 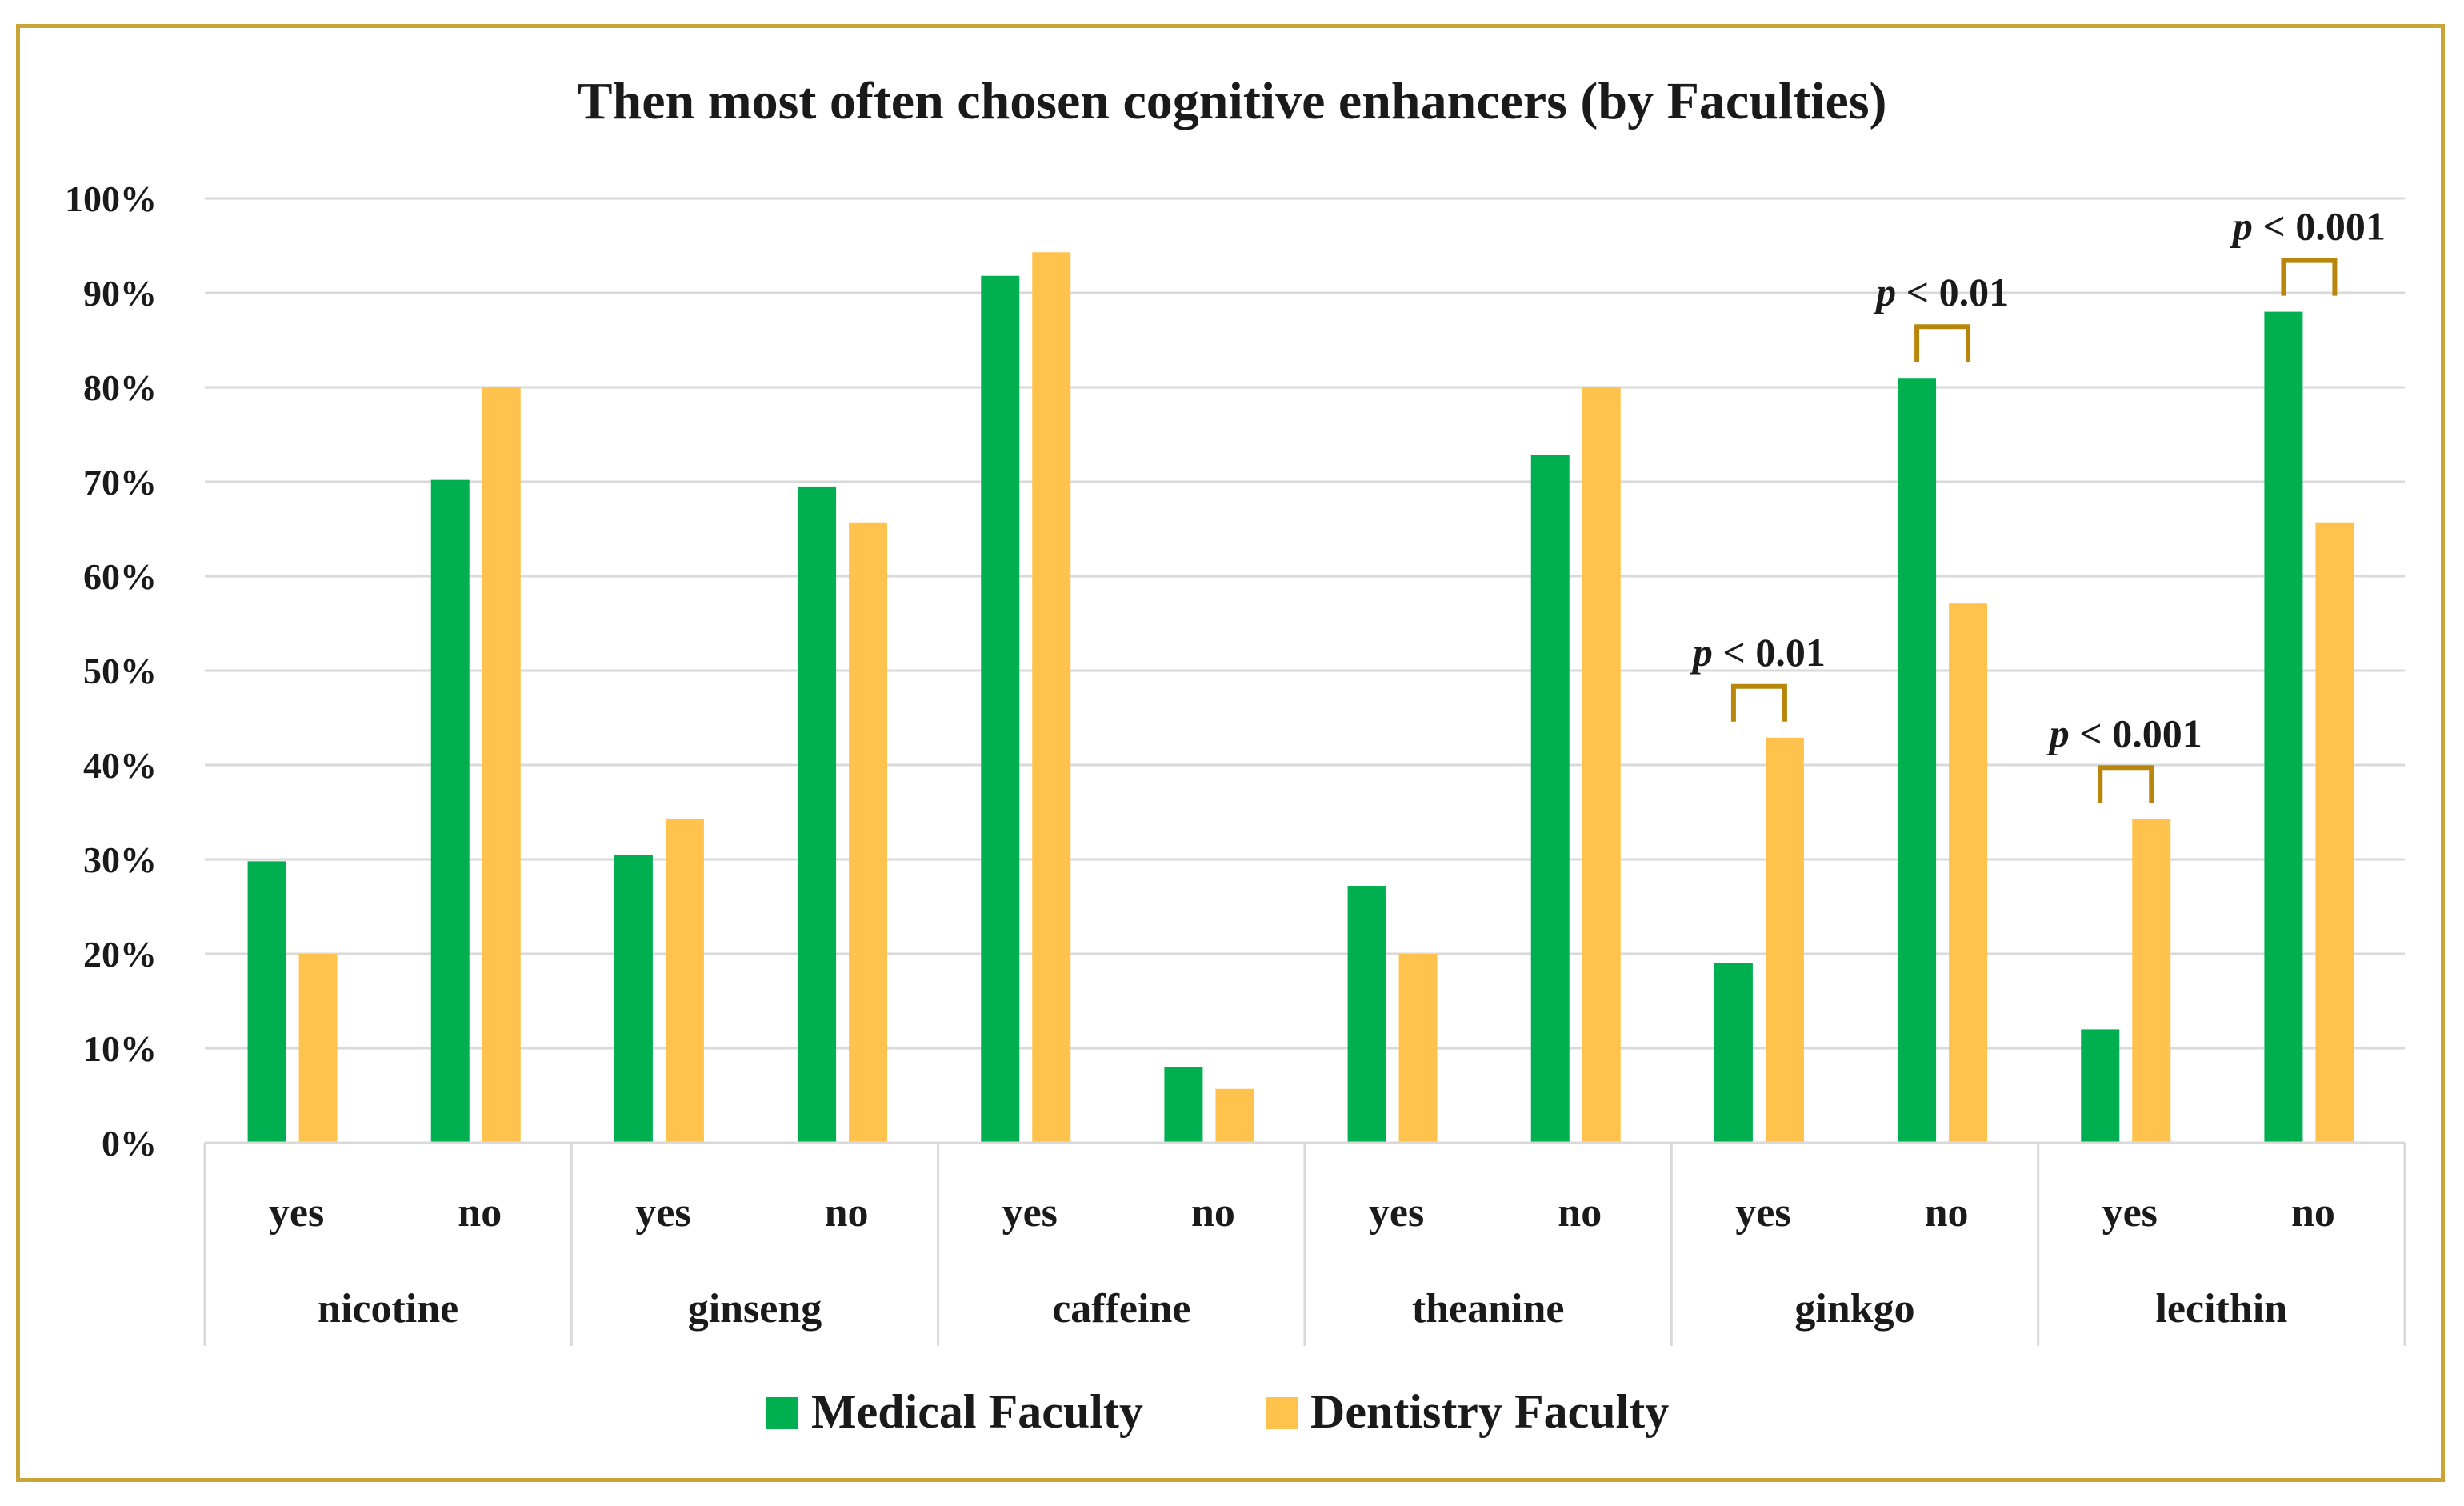 What do you see at coordinates (120, 671) in the screenshot?
I see `y-tick-label: 50%` at bounding box center [120, 671].